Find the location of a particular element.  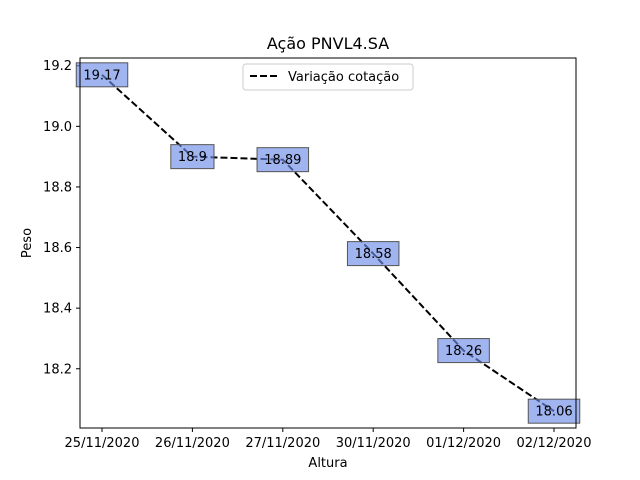

y-axis-label: Peso is located at coordinates (27, 243).